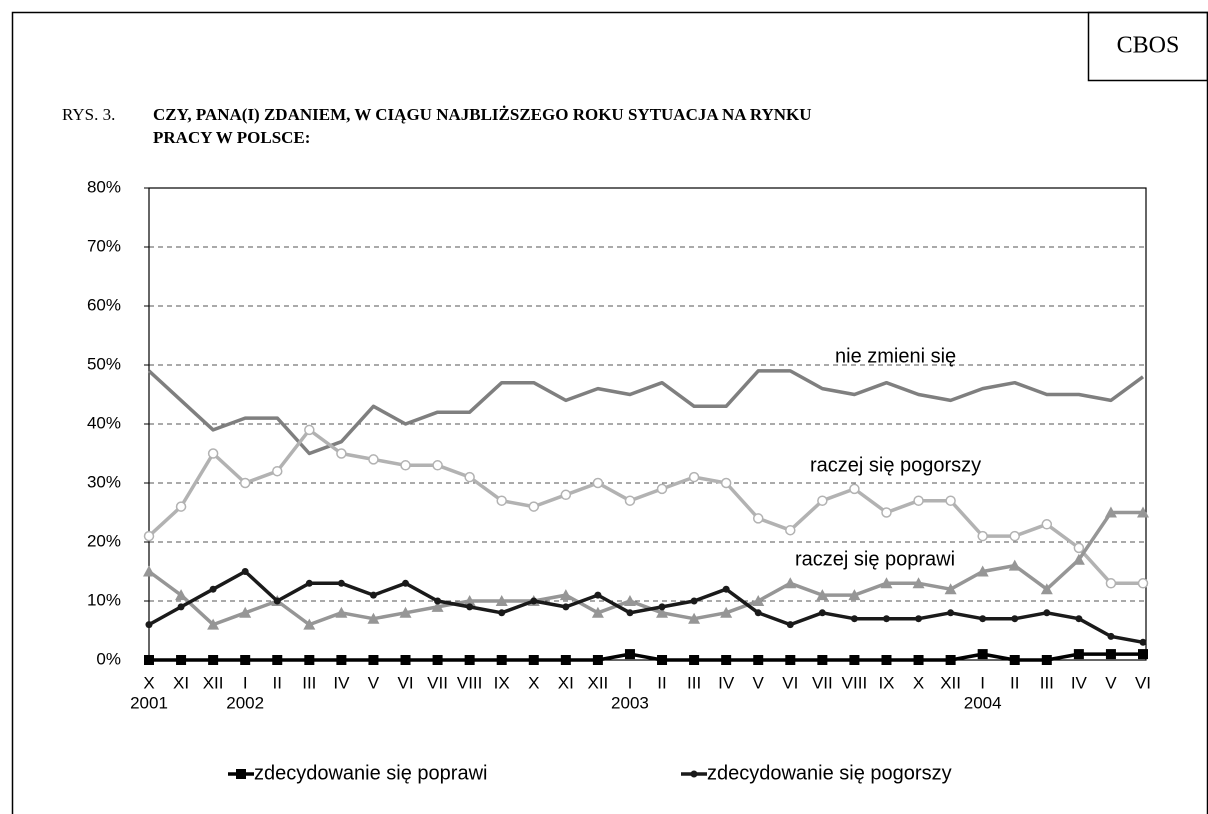  What do you see at coordinates (1047, 682) in the screenshot?
I see `x-tick-label: III` at bounding box center [1047, 682].